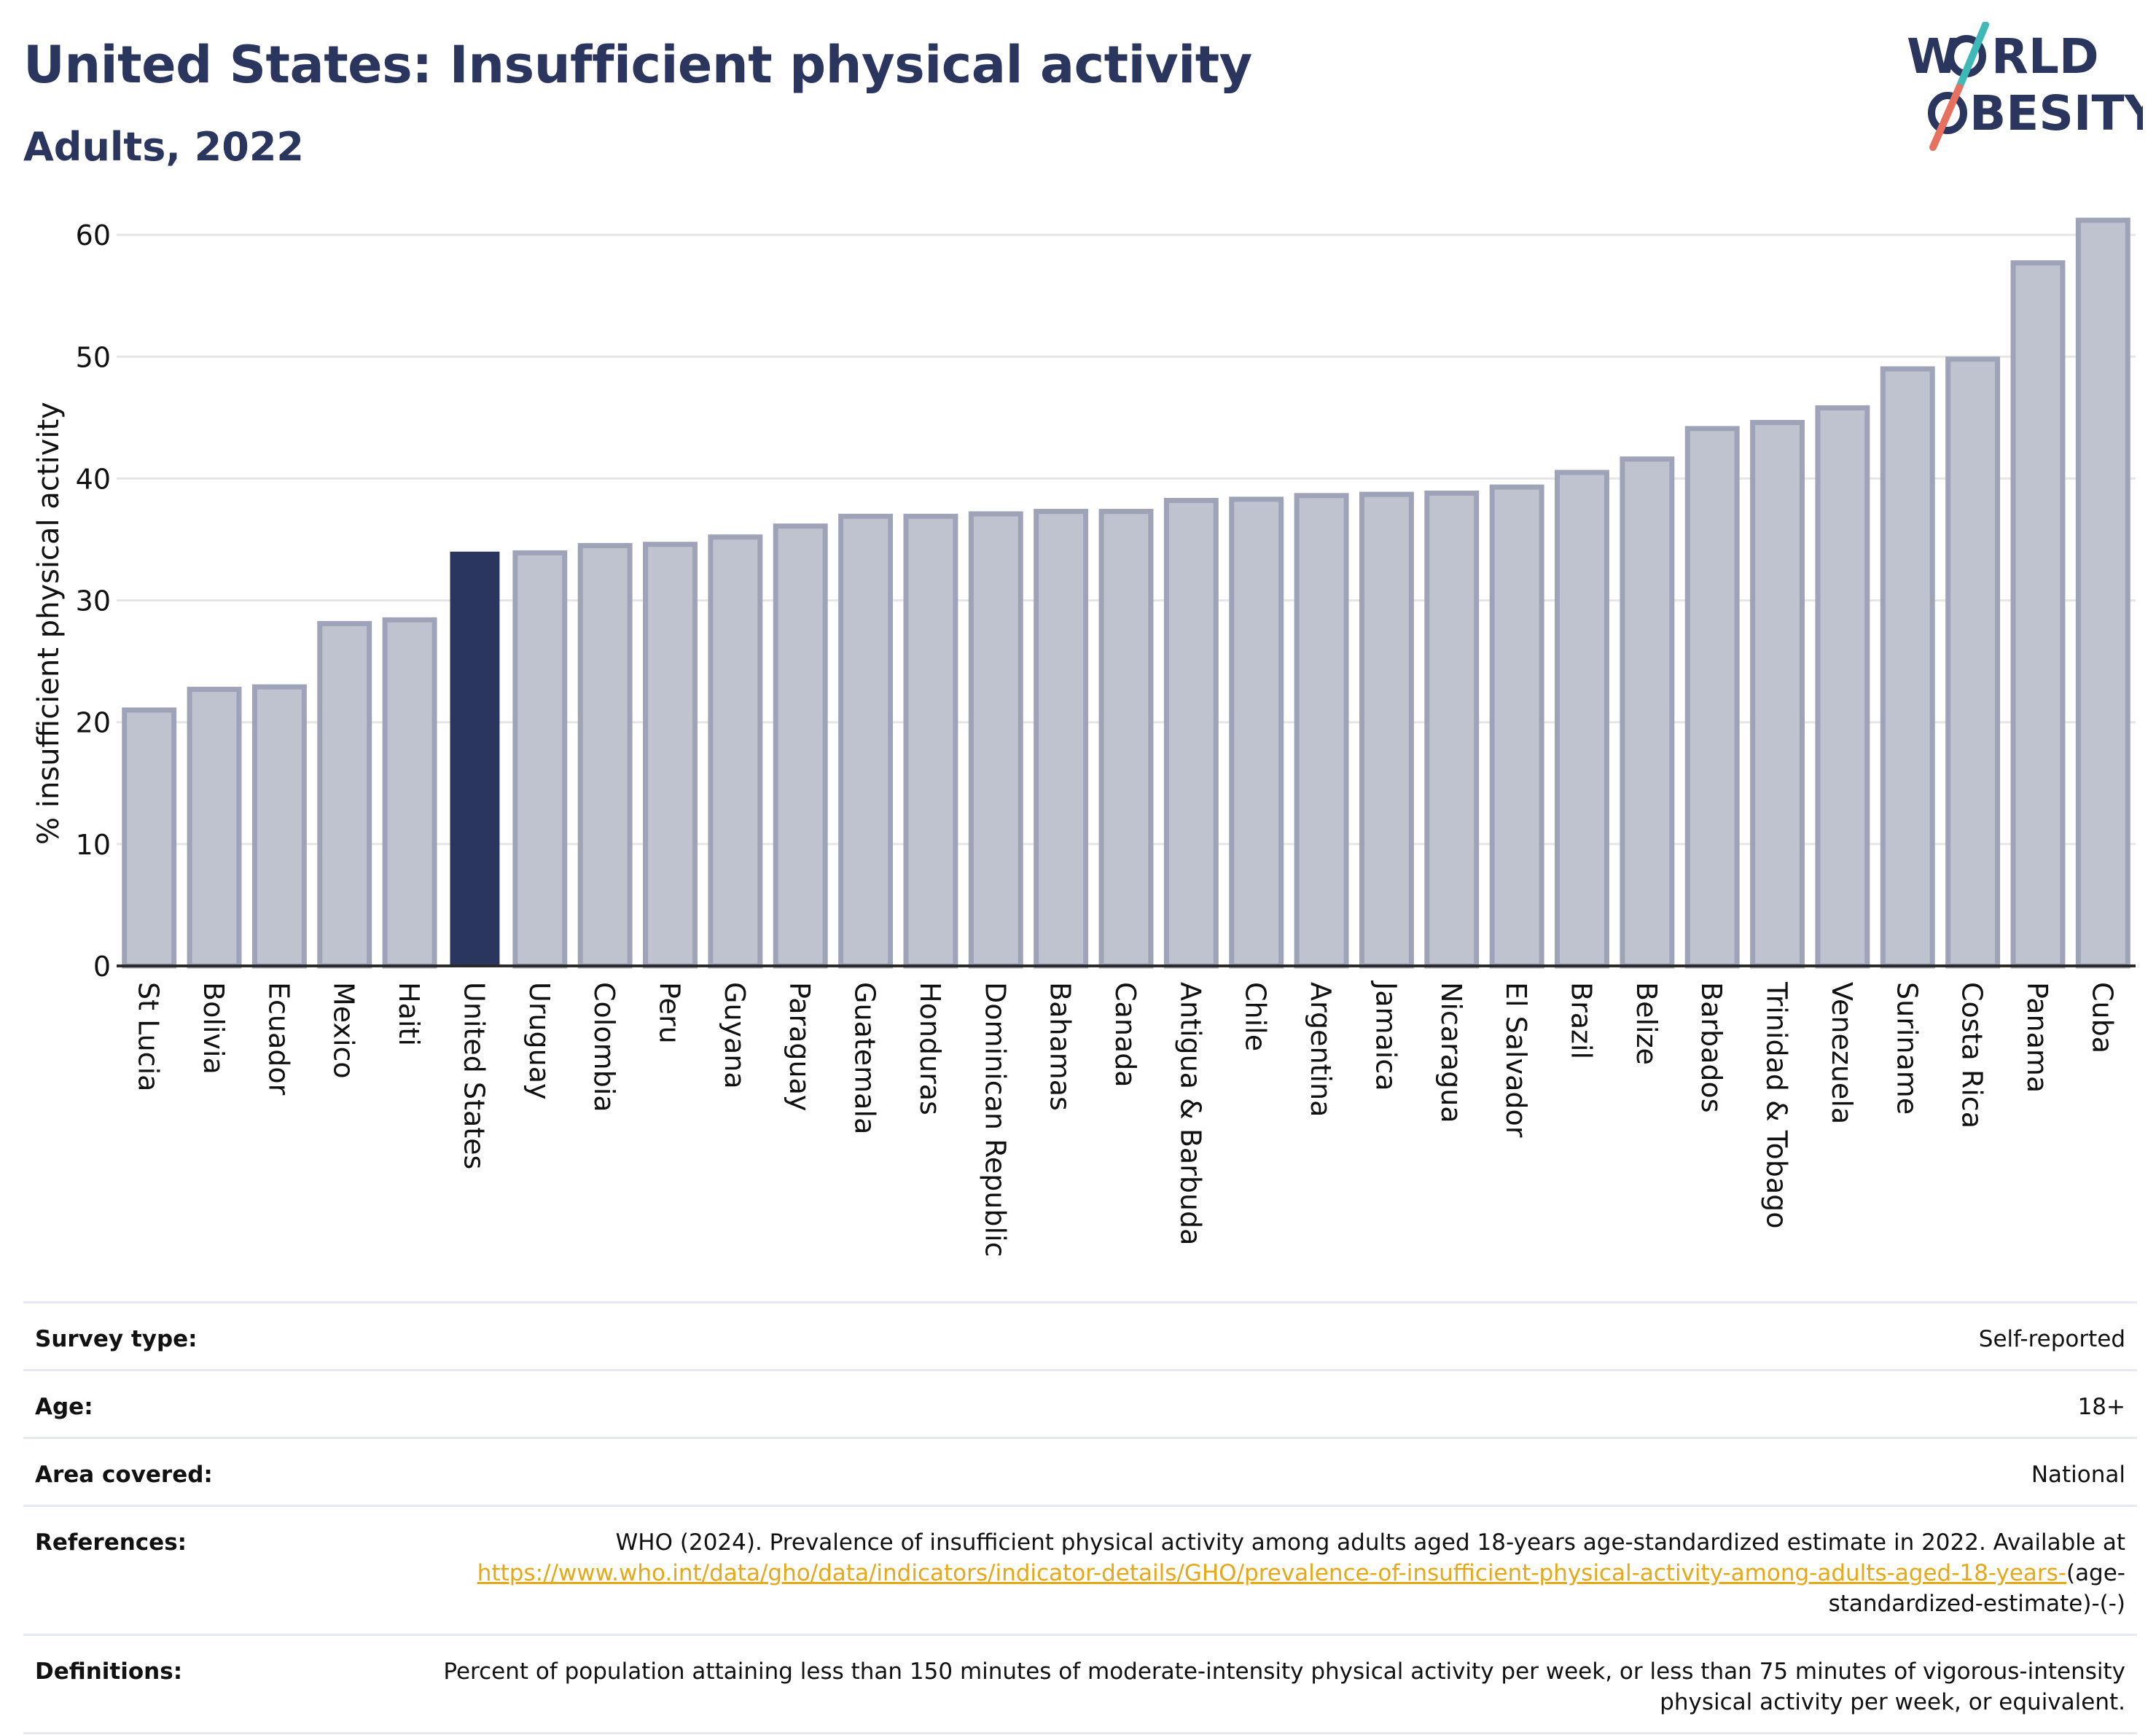  What do you see at coordinates (1976, 1588) in the screenshot?
I see `reference-suffix: (age-standardized-estimate)-(-)` at bounding box center [1976, 1588].